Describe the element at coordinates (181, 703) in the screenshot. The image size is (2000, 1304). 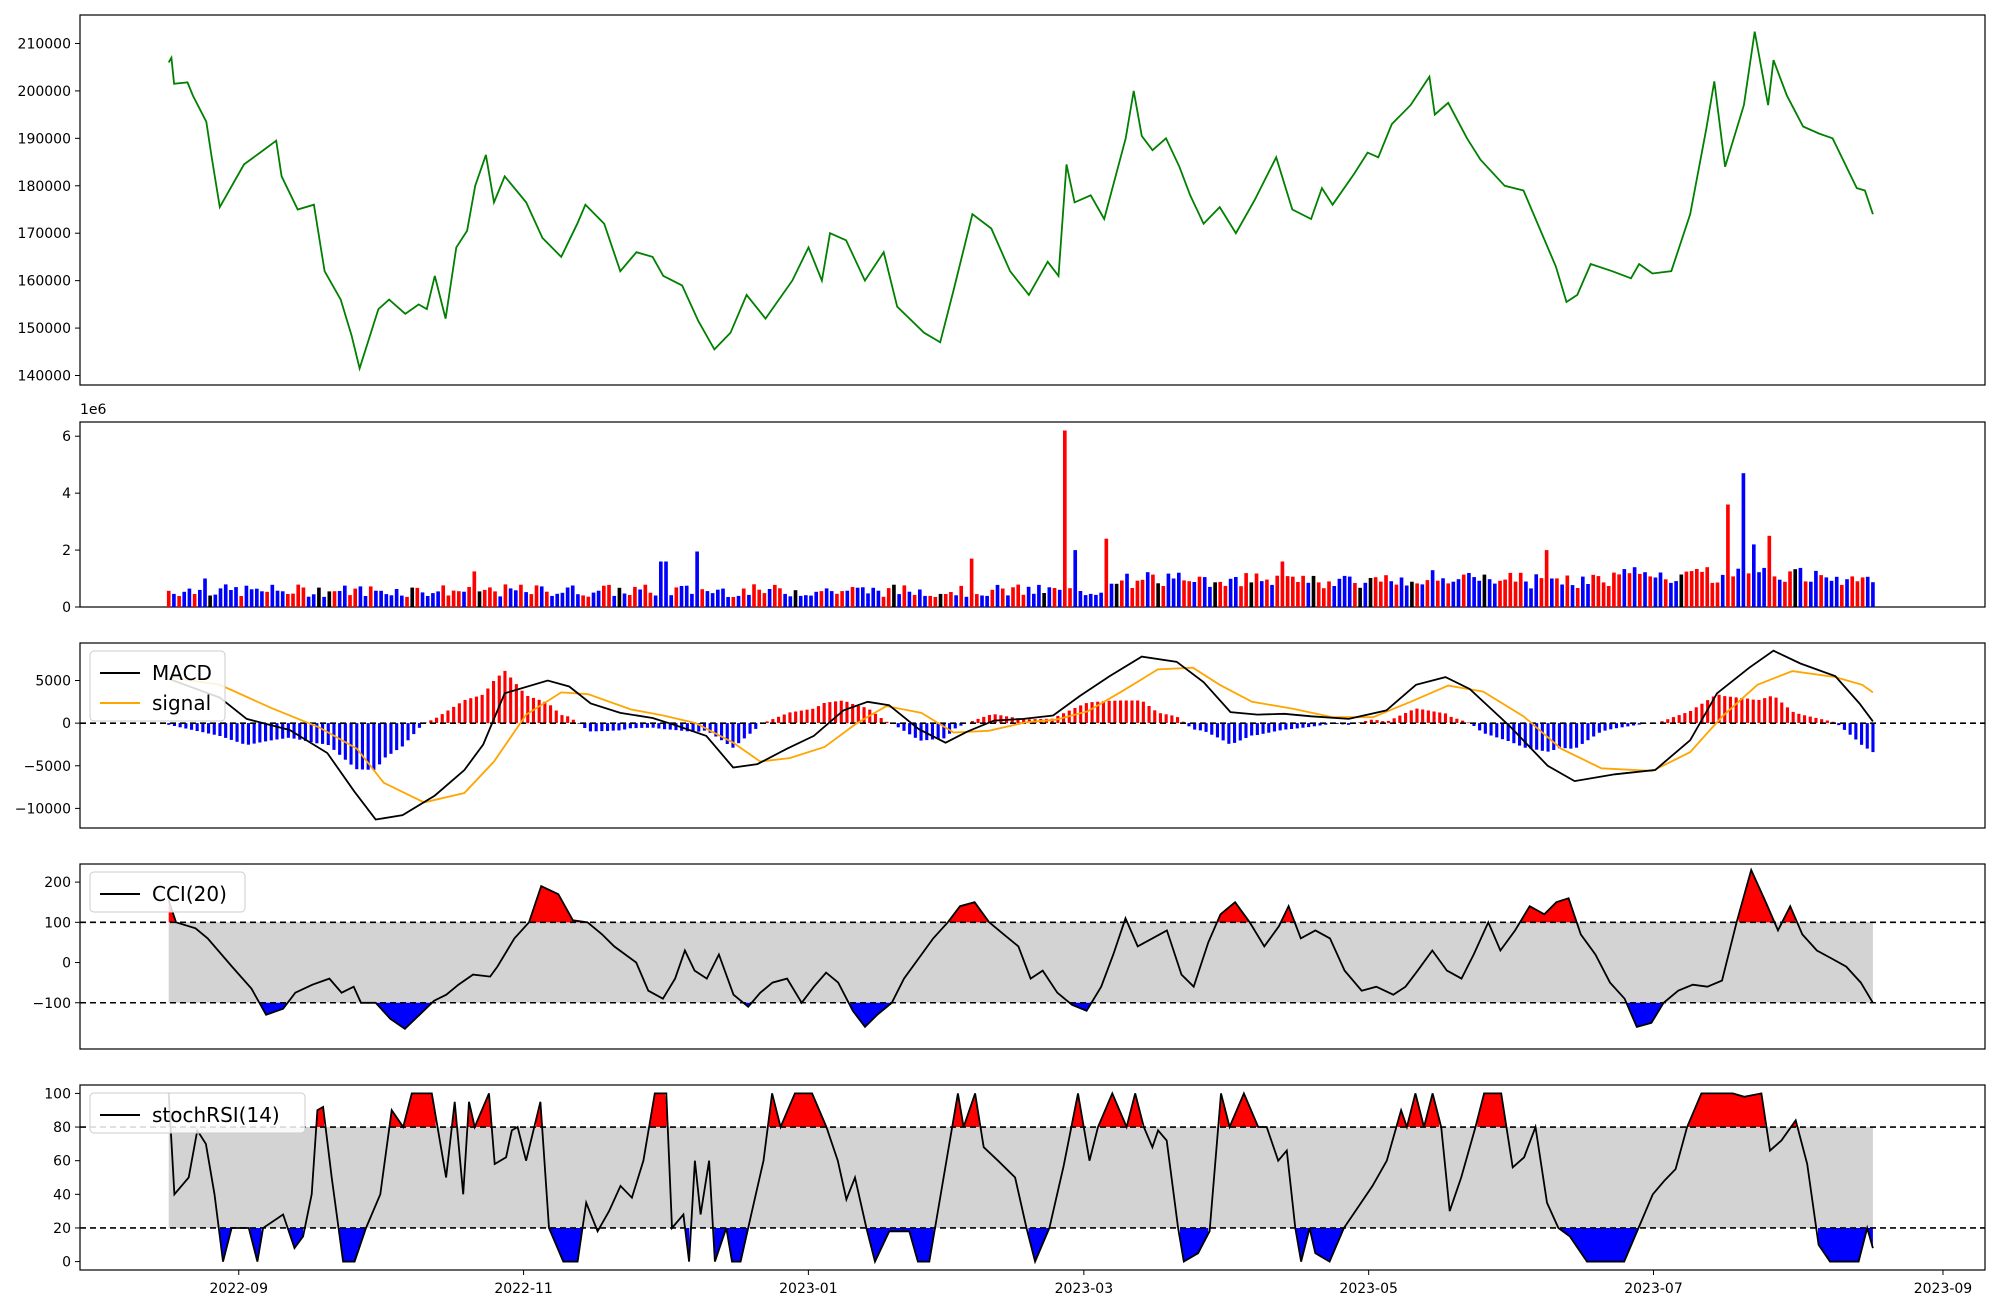
I see `macd-legend-label: signal` at that location.